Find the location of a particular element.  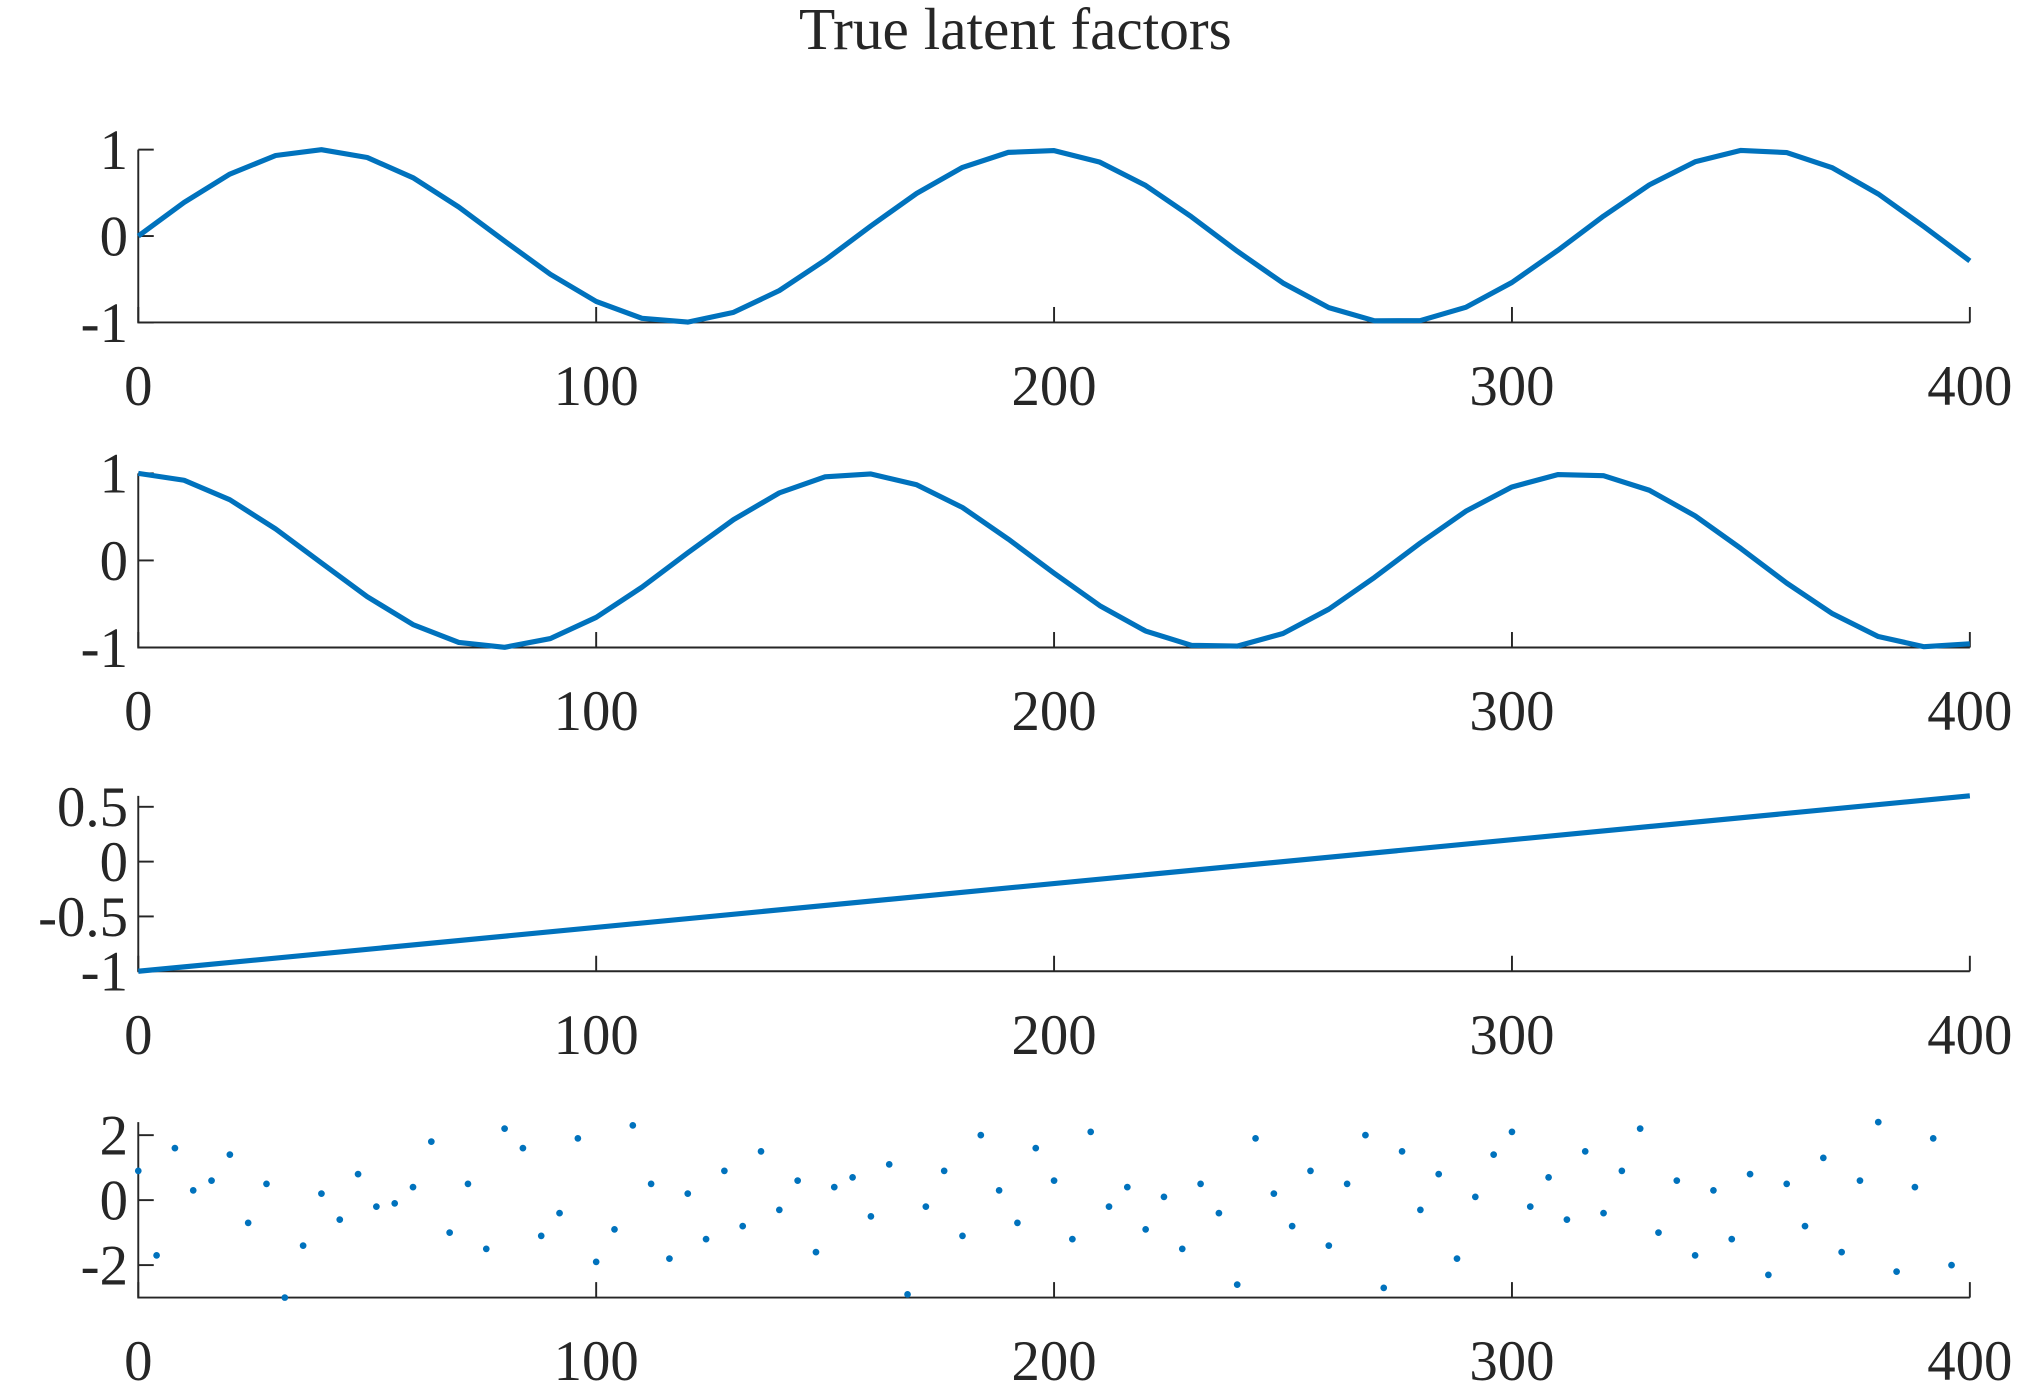

chart-title: True latent factors is located at coordinates (1015, 31).